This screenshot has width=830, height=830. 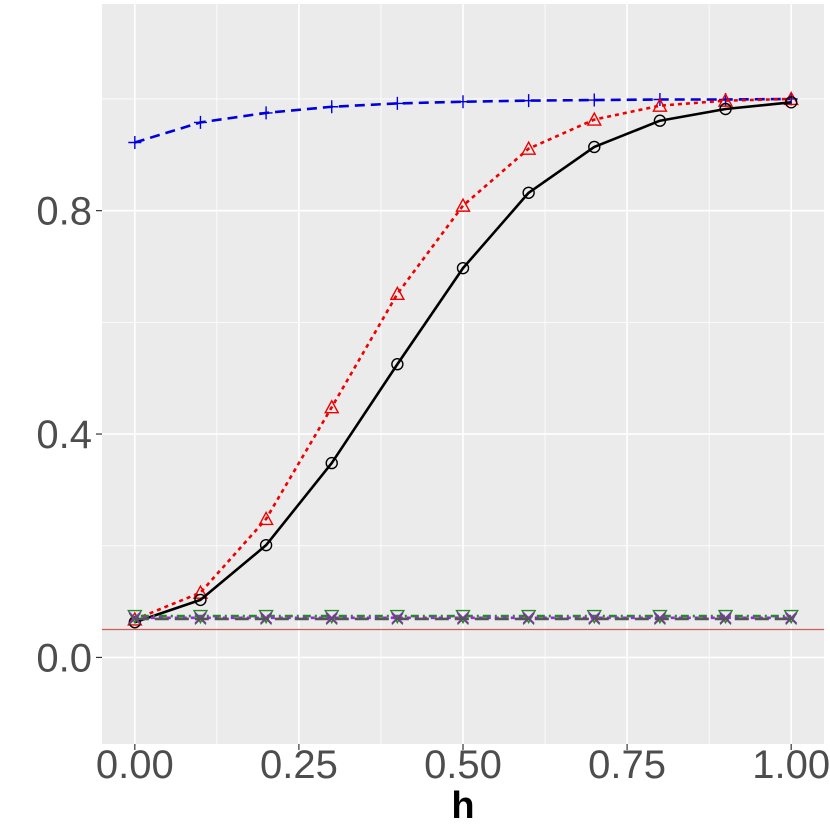 What do you see at coordinates (64, 435) in the screenshot?
I see `y-tick-label: 0.4` at bounding box center [64, 435].